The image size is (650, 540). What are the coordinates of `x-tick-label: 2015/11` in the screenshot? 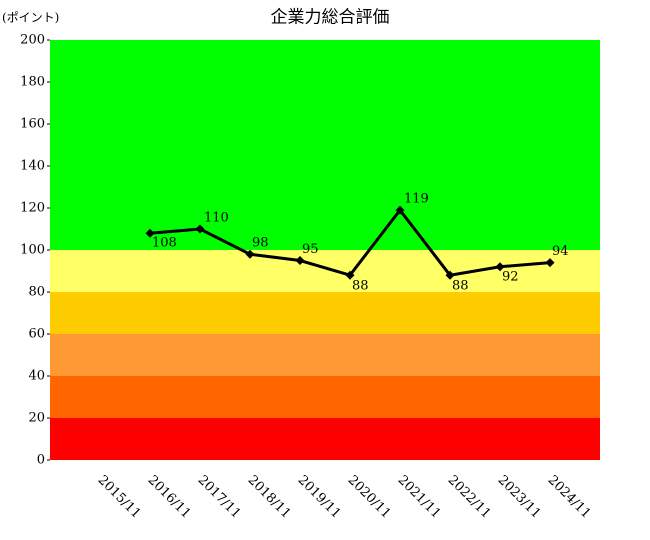 It's located at (119, 497).